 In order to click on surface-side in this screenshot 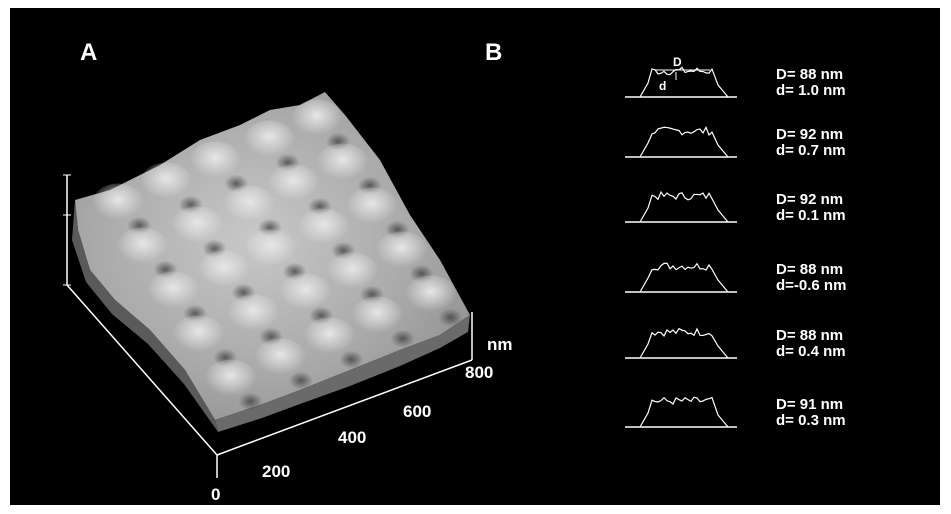, I will do `click(145, 316)`.